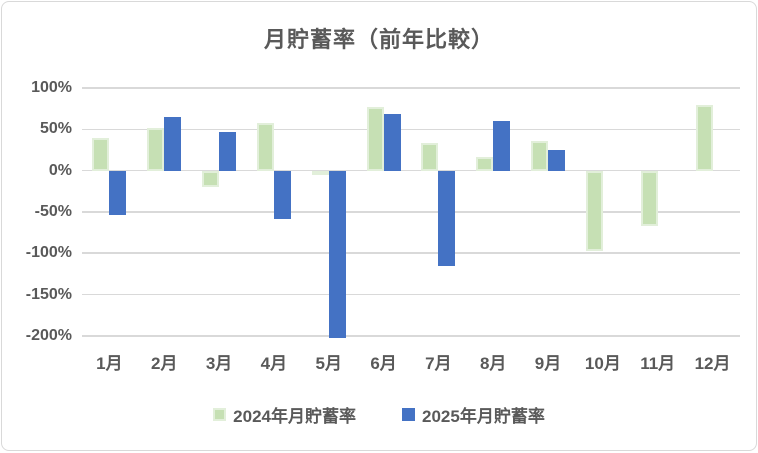 The width and height of the screenshot is (758, 453). Describe the element at coordinates (220, 414) in the screenshot. I see `legend-swatch-2024-icon` at that location.